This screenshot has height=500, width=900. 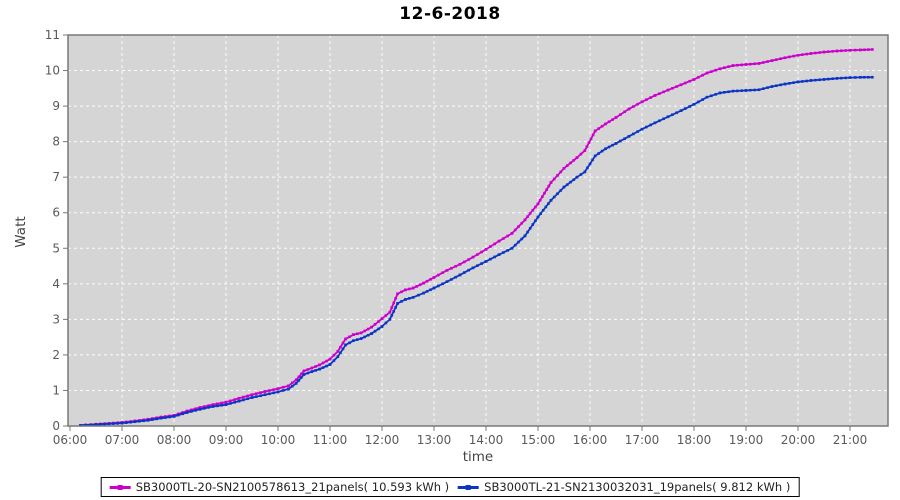 What do you see at coordinates (56, 213) in the screenshot?
I see `svg-text: 6` at bounding box center [56, 213].